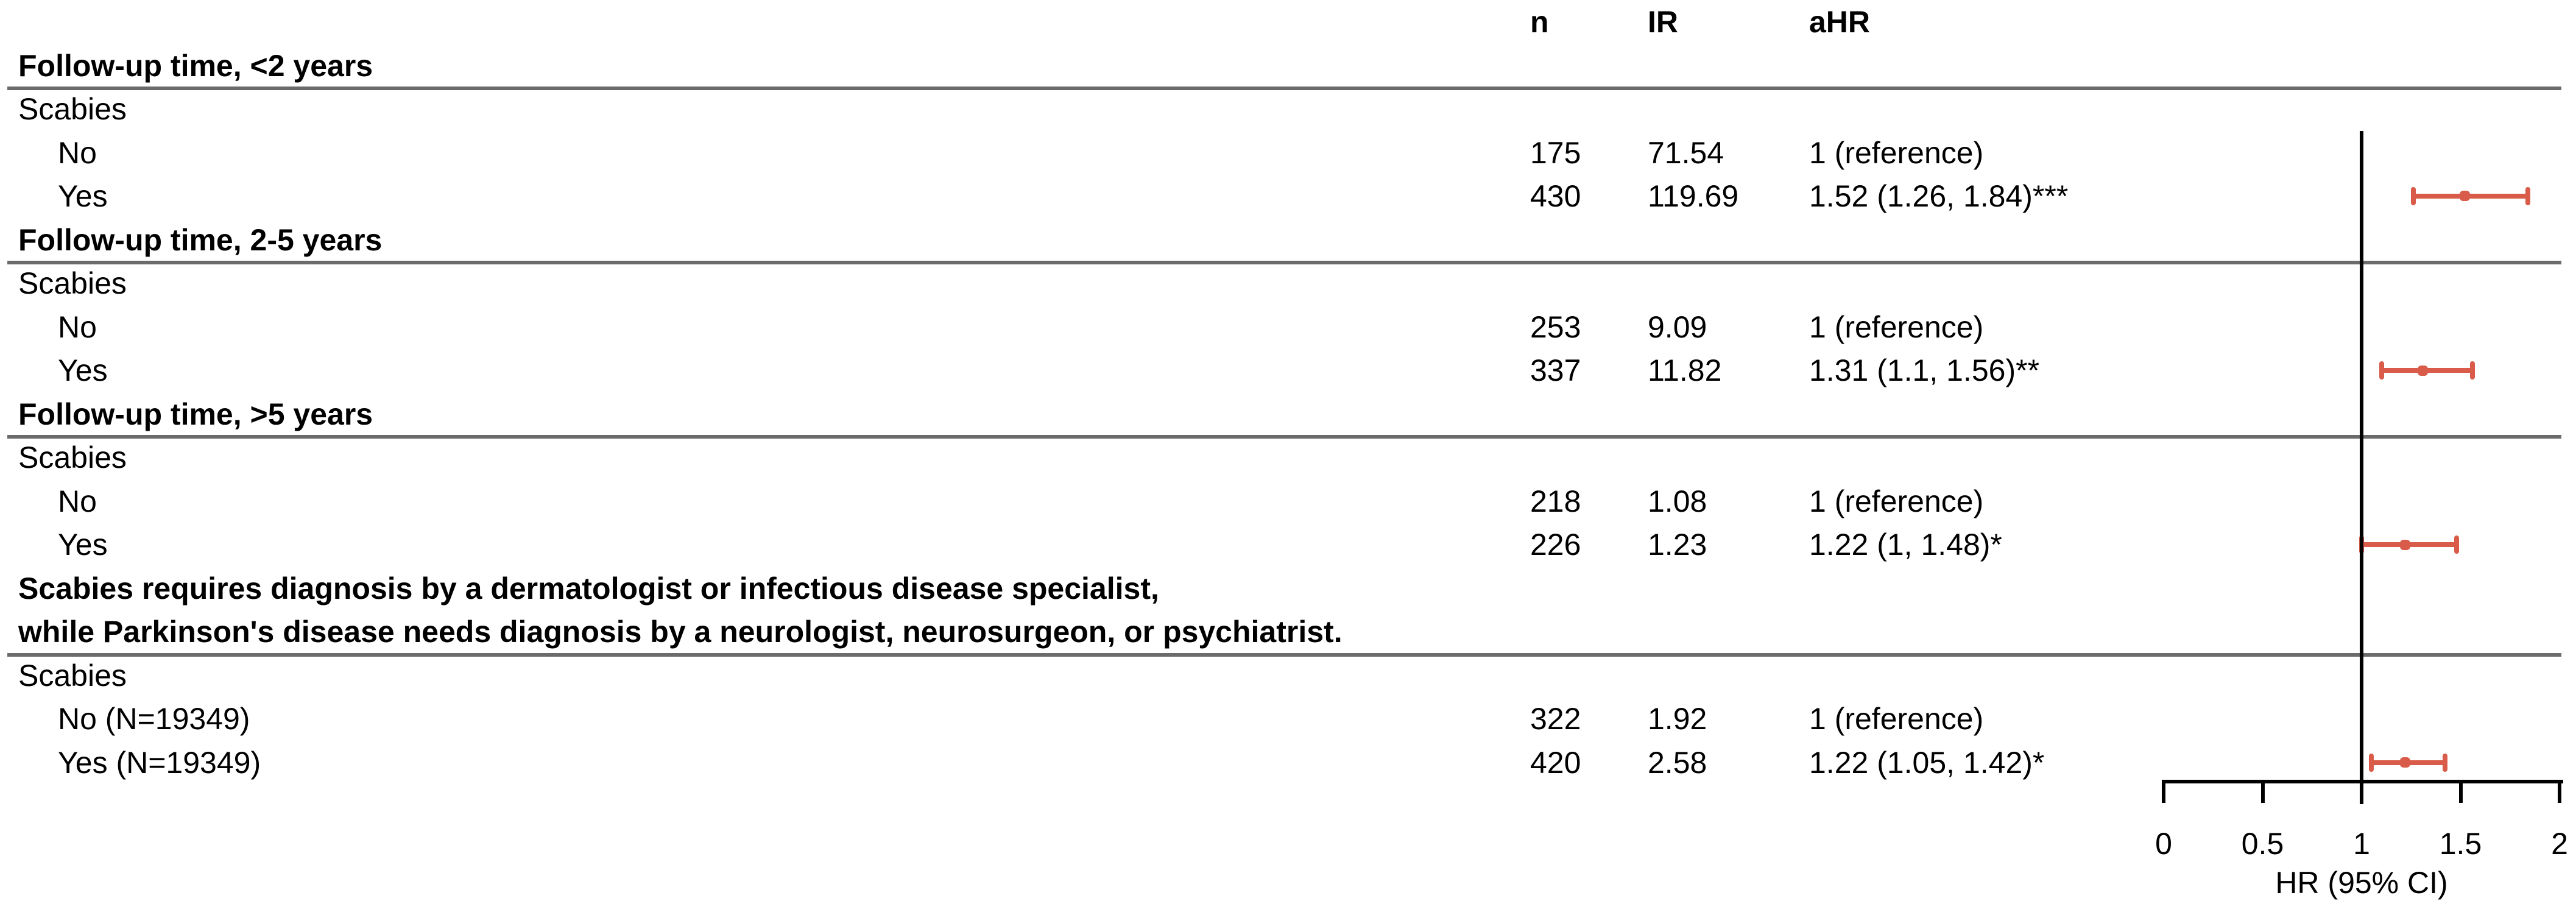 The height and width of the screenshot is (915, 2576). I want to click on value-ir: 1.92, so click(1677, 720).